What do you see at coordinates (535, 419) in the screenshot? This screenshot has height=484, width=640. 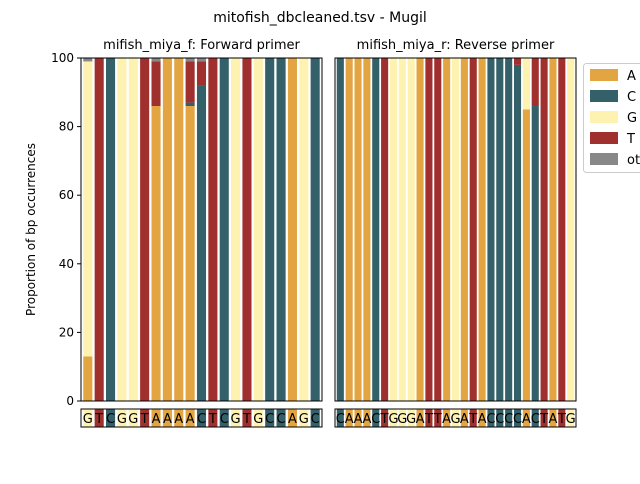 I see `seq-letter-22: C` at bounding box center [535, 419].